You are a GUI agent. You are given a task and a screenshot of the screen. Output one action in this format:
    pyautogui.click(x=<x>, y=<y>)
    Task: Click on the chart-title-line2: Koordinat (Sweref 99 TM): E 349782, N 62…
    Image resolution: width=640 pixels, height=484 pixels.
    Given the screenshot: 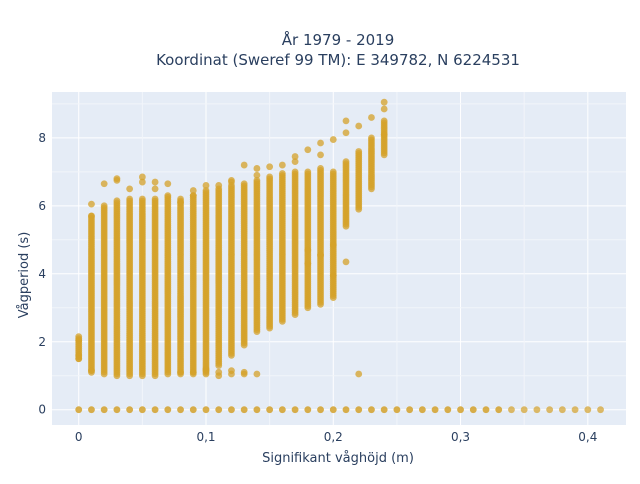 What is the action you would take?
    pyautogui.click(x=338, y=60)
    